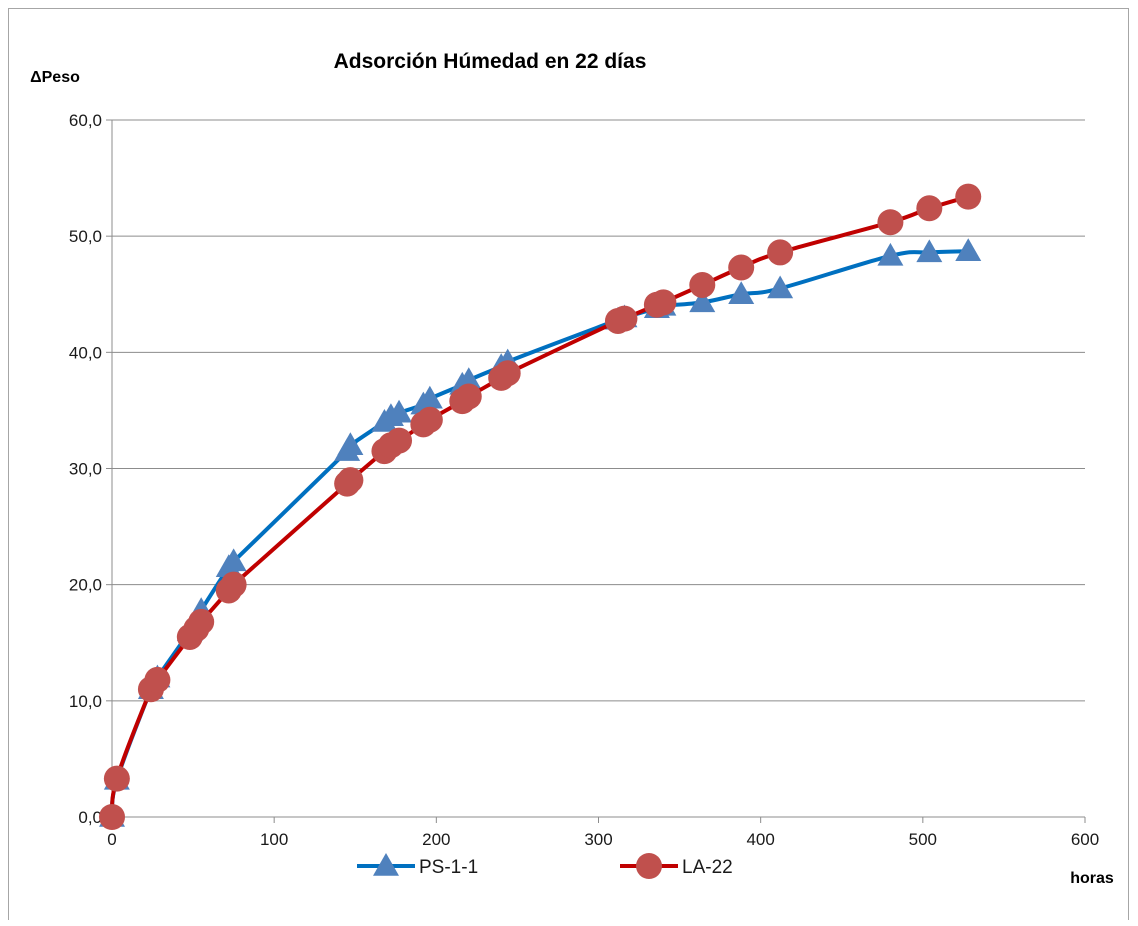 The image size is (1138, 926). Describe the element at coordinates (707, 867) in the screenshot. I see `legend-label: LA-22` at that location.